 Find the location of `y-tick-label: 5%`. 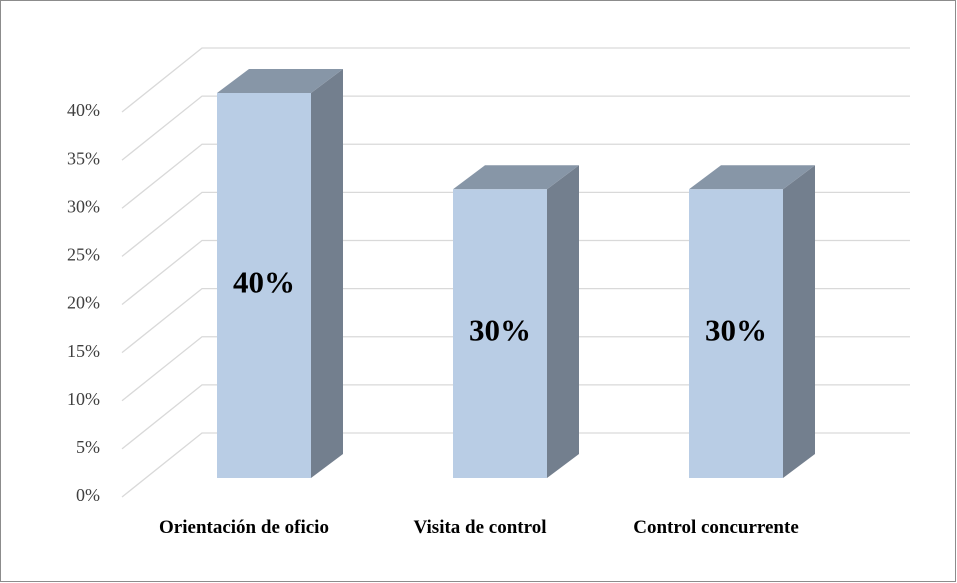

y-tick-label: 5% is located at coordinates (88, 447).